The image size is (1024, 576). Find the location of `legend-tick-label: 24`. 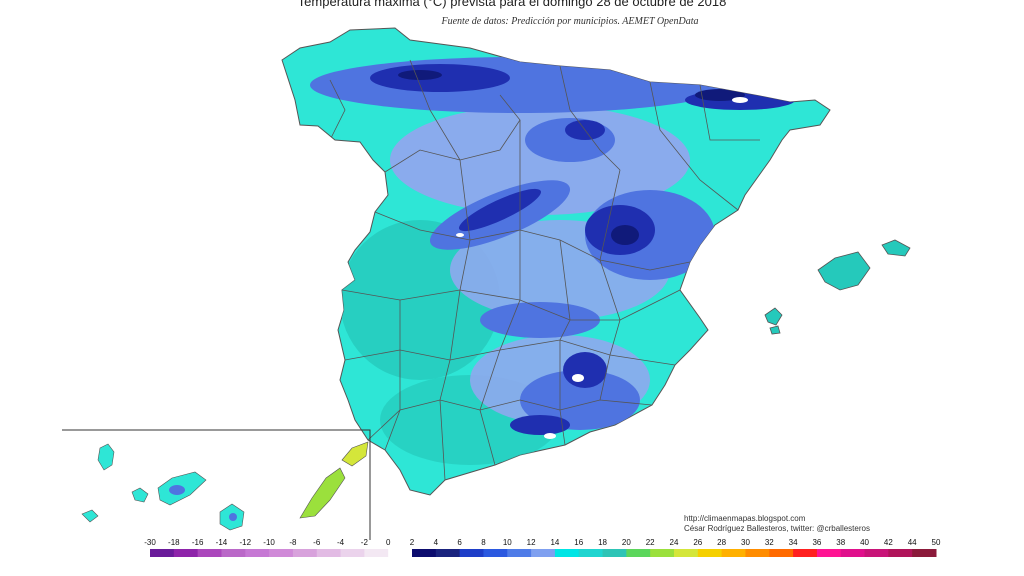

legend-tick-label: 24 is located at coordinates (674, 542).